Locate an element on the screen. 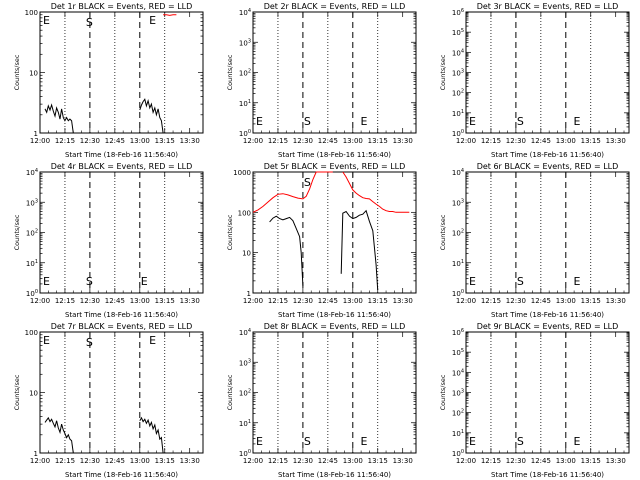 The height and width of the screenshot is (480, 640). y-tick-label: 10⁶ is located at coordinates (458, 332).